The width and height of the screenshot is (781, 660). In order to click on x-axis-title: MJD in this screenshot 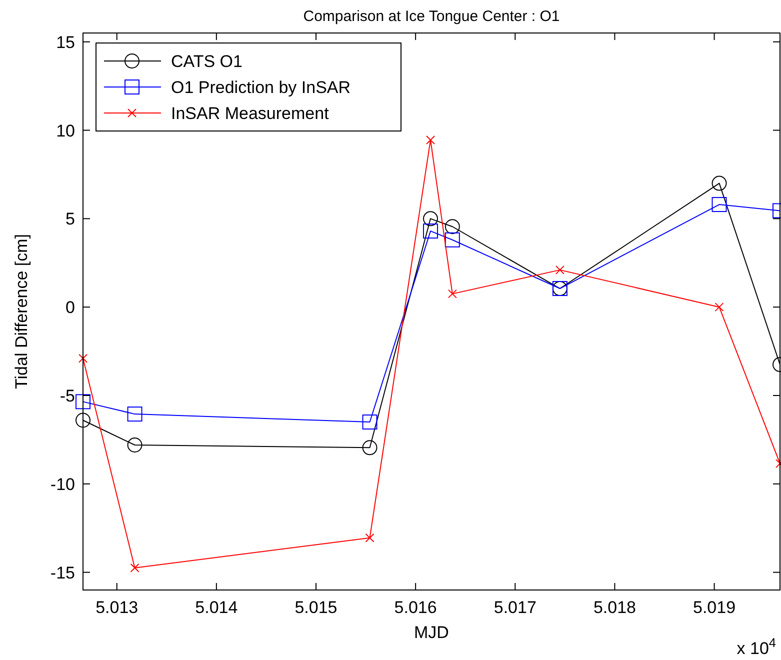, I will do `click(431, 632)`.